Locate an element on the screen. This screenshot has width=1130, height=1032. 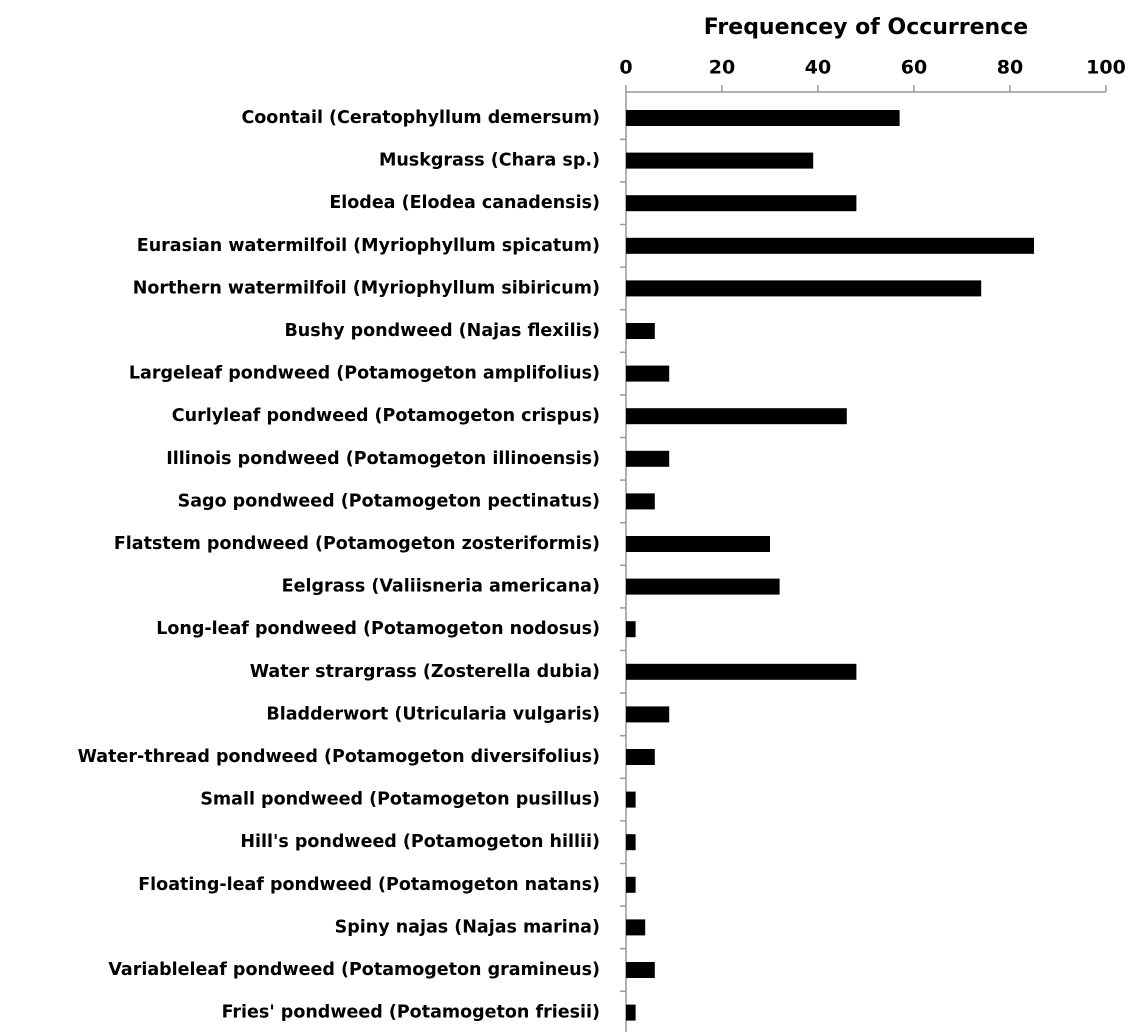
y-tick-label: Bladderwort (Utricularia vulgaris) is located at coordinates (433, 714).